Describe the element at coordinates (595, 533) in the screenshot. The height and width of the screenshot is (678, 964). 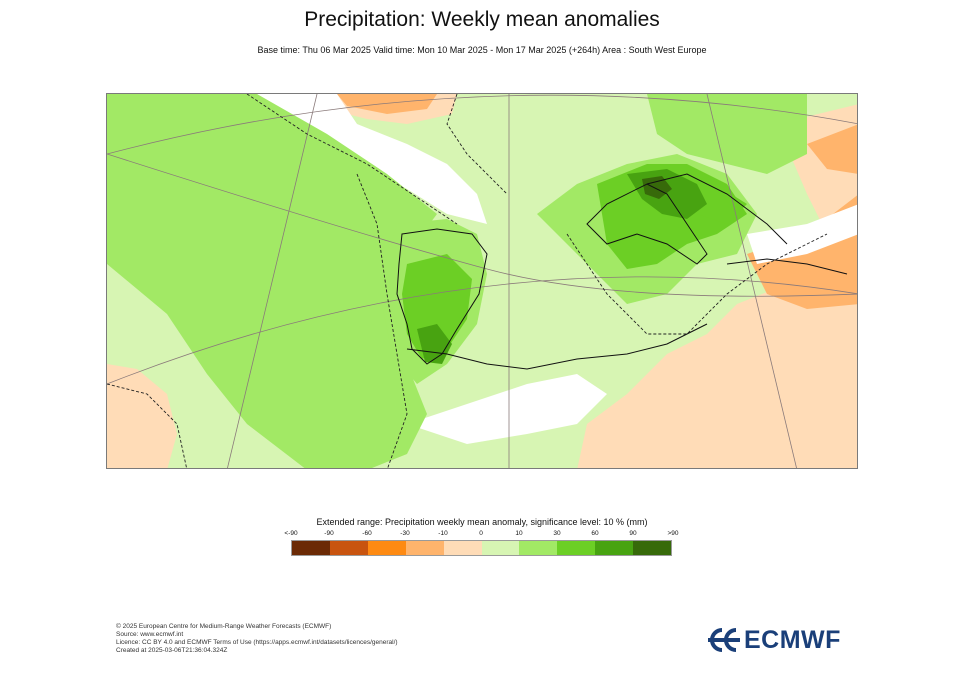
I see `legend-label: 60` at that location.